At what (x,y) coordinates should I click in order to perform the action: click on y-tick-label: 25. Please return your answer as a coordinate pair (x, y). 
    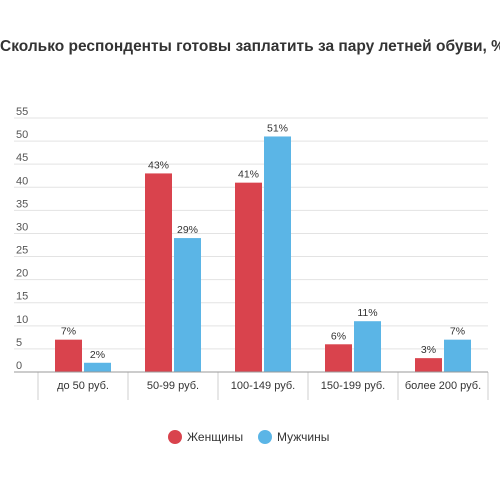
    Looking at the image, I should click on (22, 251).